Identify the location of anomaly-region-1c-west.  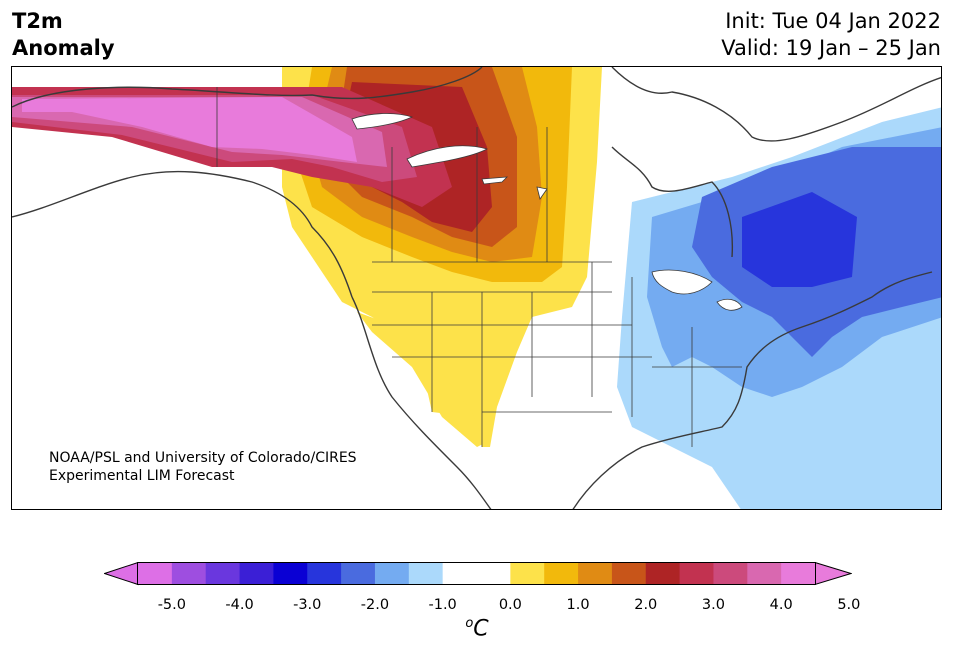
(422, 379).